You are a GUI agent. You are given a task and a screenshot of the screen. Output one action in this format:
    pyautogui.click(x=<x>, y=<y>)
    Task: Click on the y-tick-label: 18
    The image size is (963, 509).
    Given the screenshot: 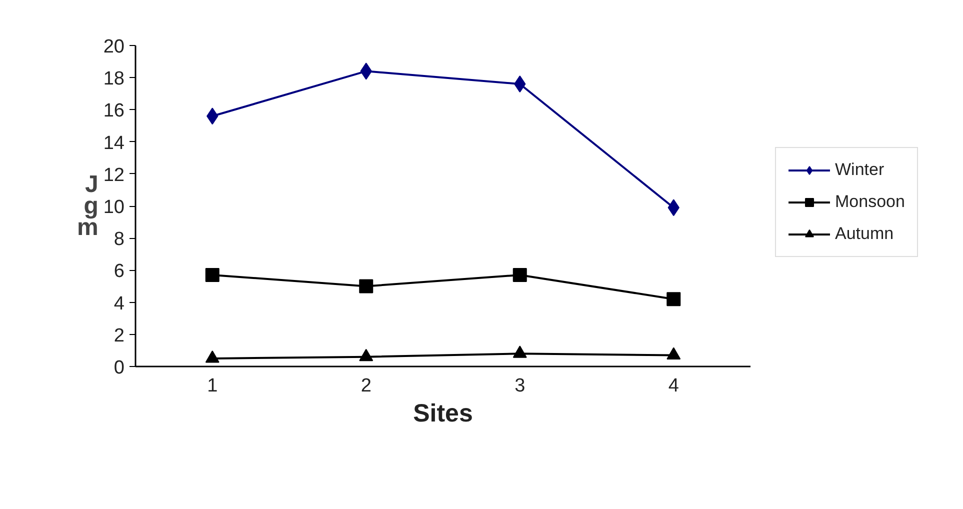 What is the action you would take?
    pyautogui.click(x=114, y=79)
    